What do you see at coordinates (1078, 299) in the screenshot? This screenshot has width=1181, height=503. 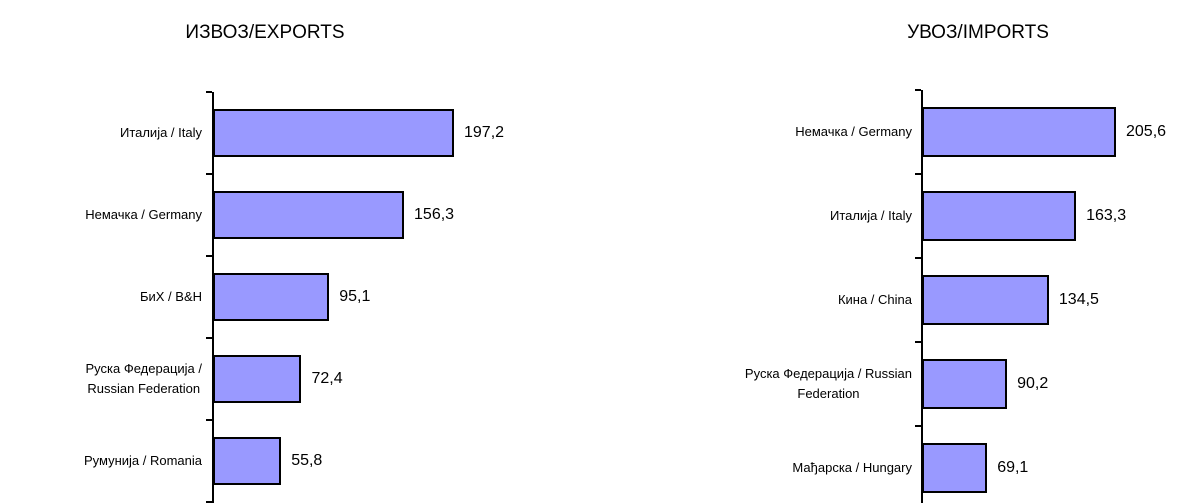 I see `value-label: 134,5` at bounding box center [1078, 299].